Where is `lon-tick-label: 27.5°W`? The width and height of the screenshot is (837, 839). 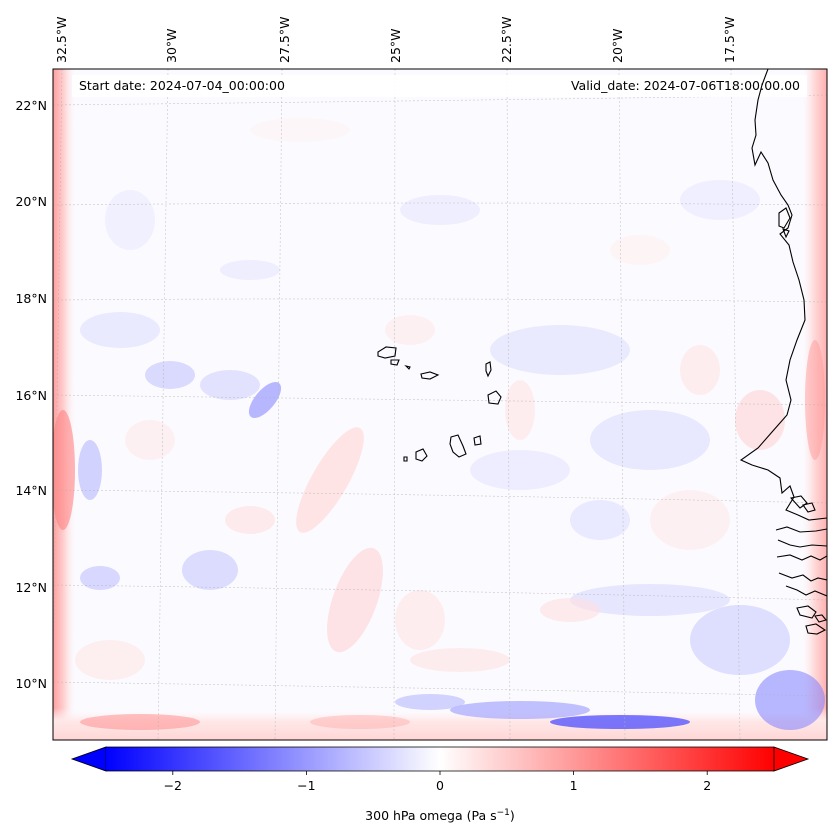
lon-tick-label: 27.5°W is located at coordinates (284, 40).